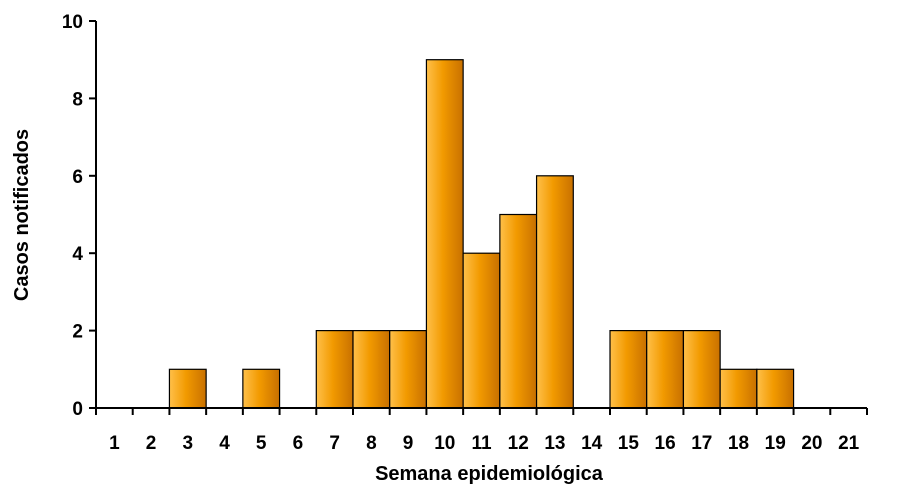 The height and width of the screenshot is (487, 897). What do you see at coordinates (77, 254) in the screenshot?
I see `y-tick-label: 4` at bounding box center [77, 254].